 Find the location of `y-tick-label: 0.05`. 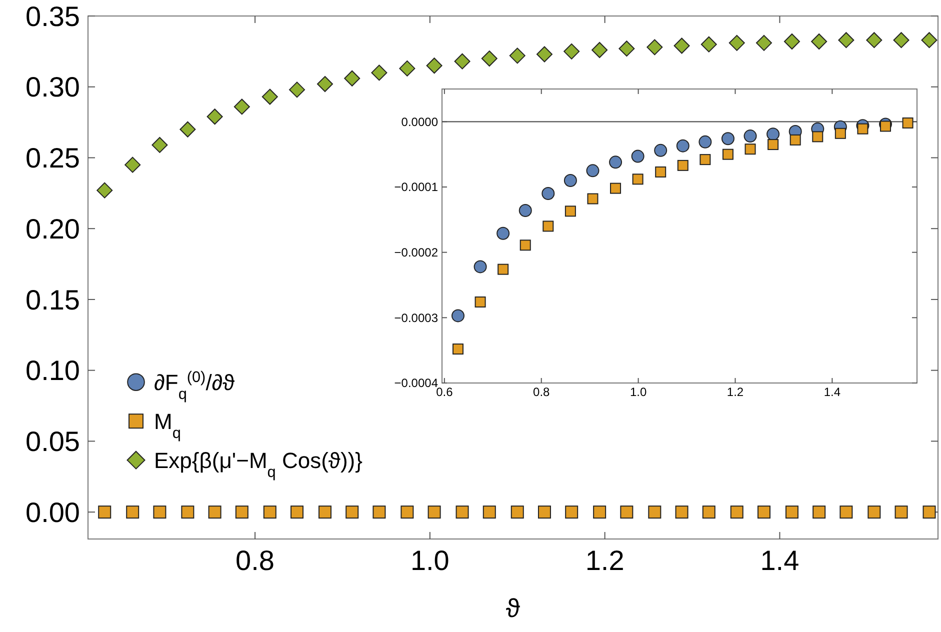

y-tick-label: 0.05 is located at coordinates (53, 442).